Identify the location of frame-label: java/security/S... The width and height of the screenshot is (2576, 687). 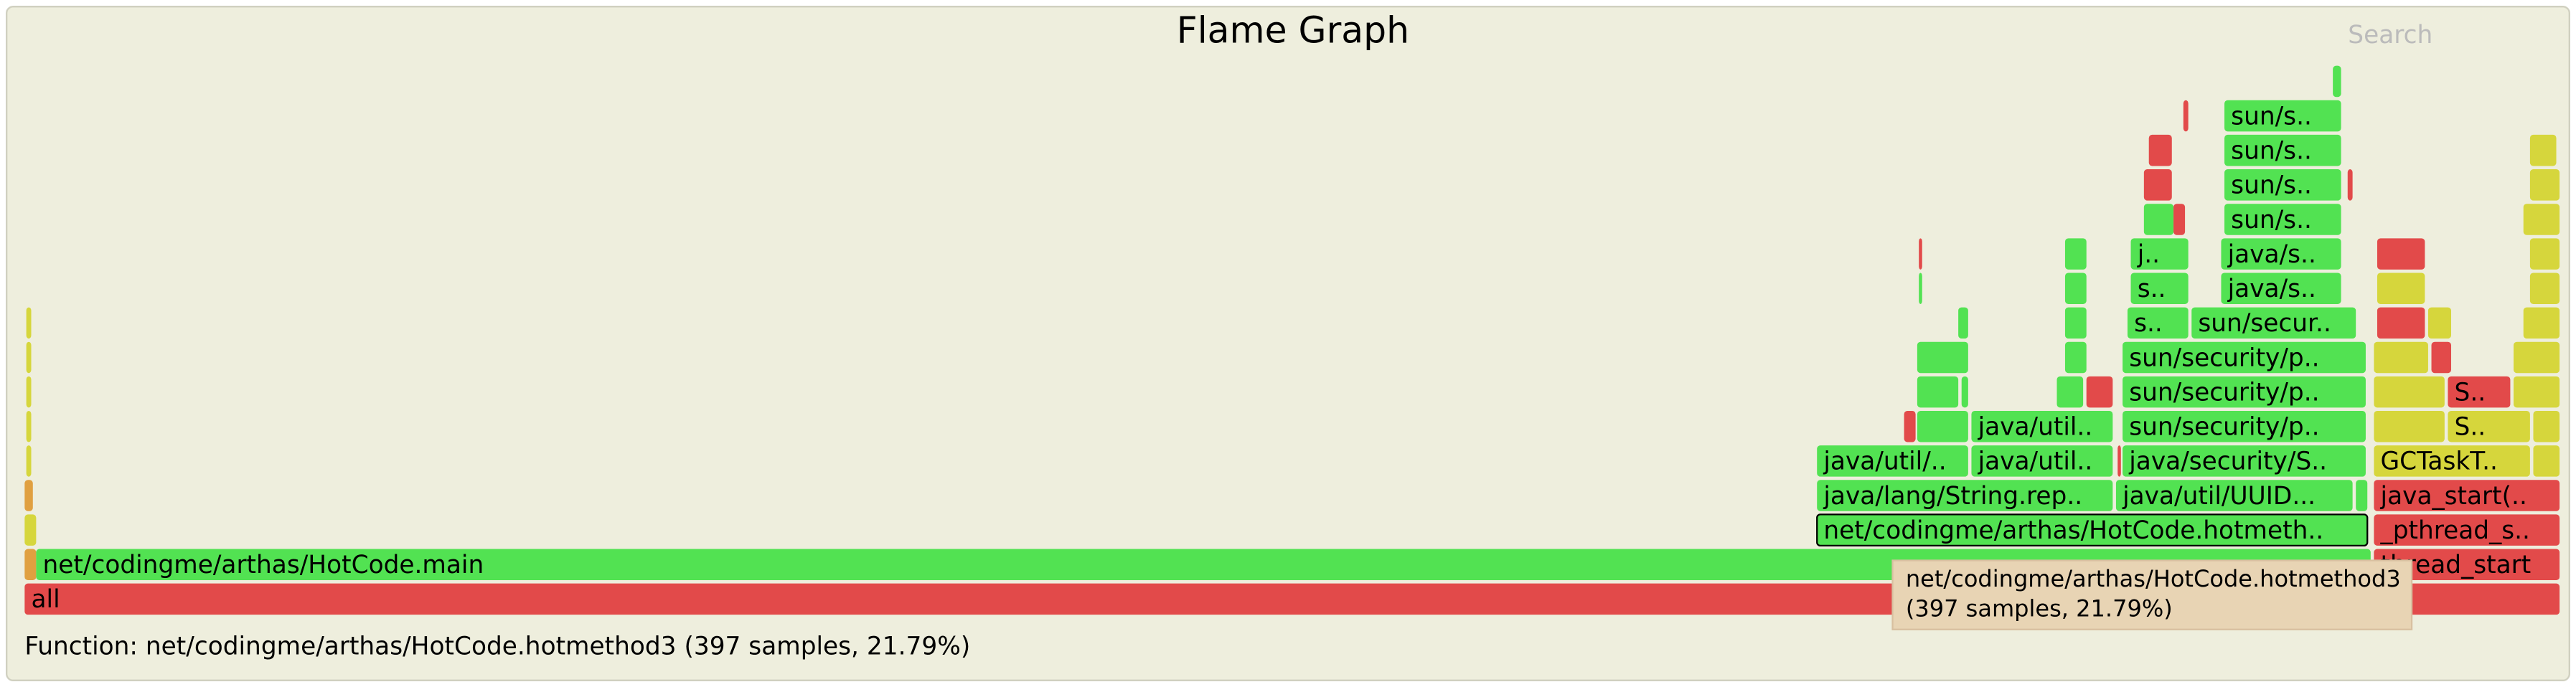
(2227, 462).